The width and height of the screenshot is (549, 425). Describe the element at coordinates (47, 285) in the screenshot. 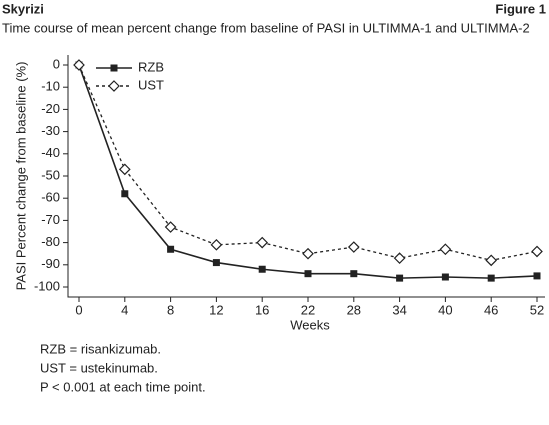

I see `y-tick-label: -100` at that location.